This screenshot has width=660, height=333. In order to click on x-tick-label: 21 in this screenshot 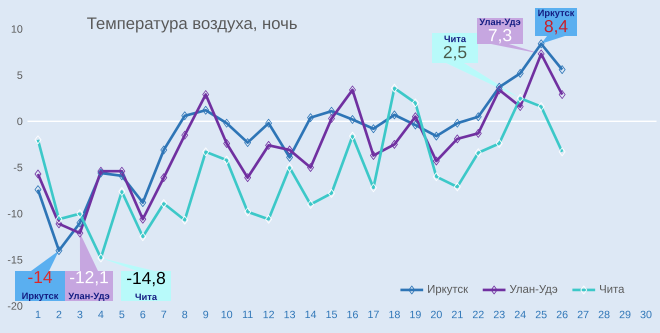, I will do `click(457, 314)`.